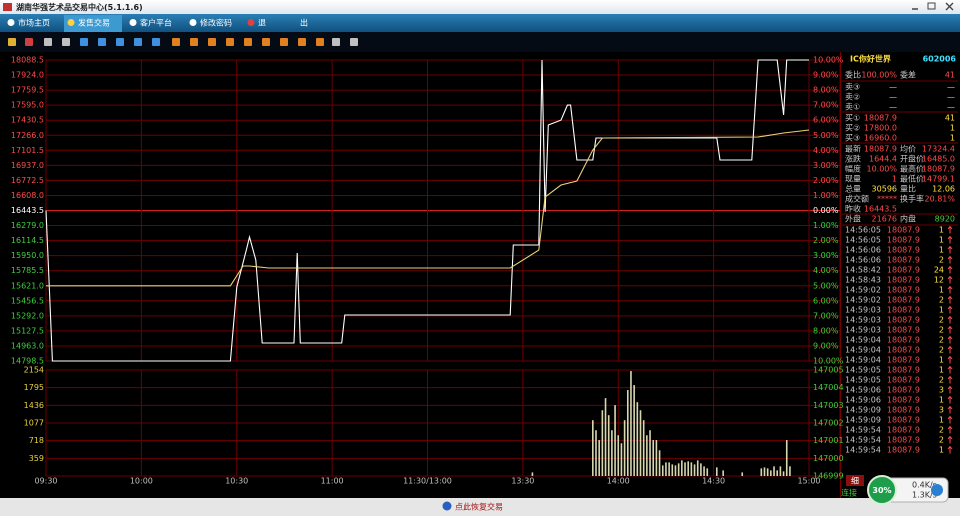 The image size is (960, 516). What do you see at coordinates (27, 105) in the screenshot?
I see `y-tick-label: 17595.0` at bounding box center [27, 105].